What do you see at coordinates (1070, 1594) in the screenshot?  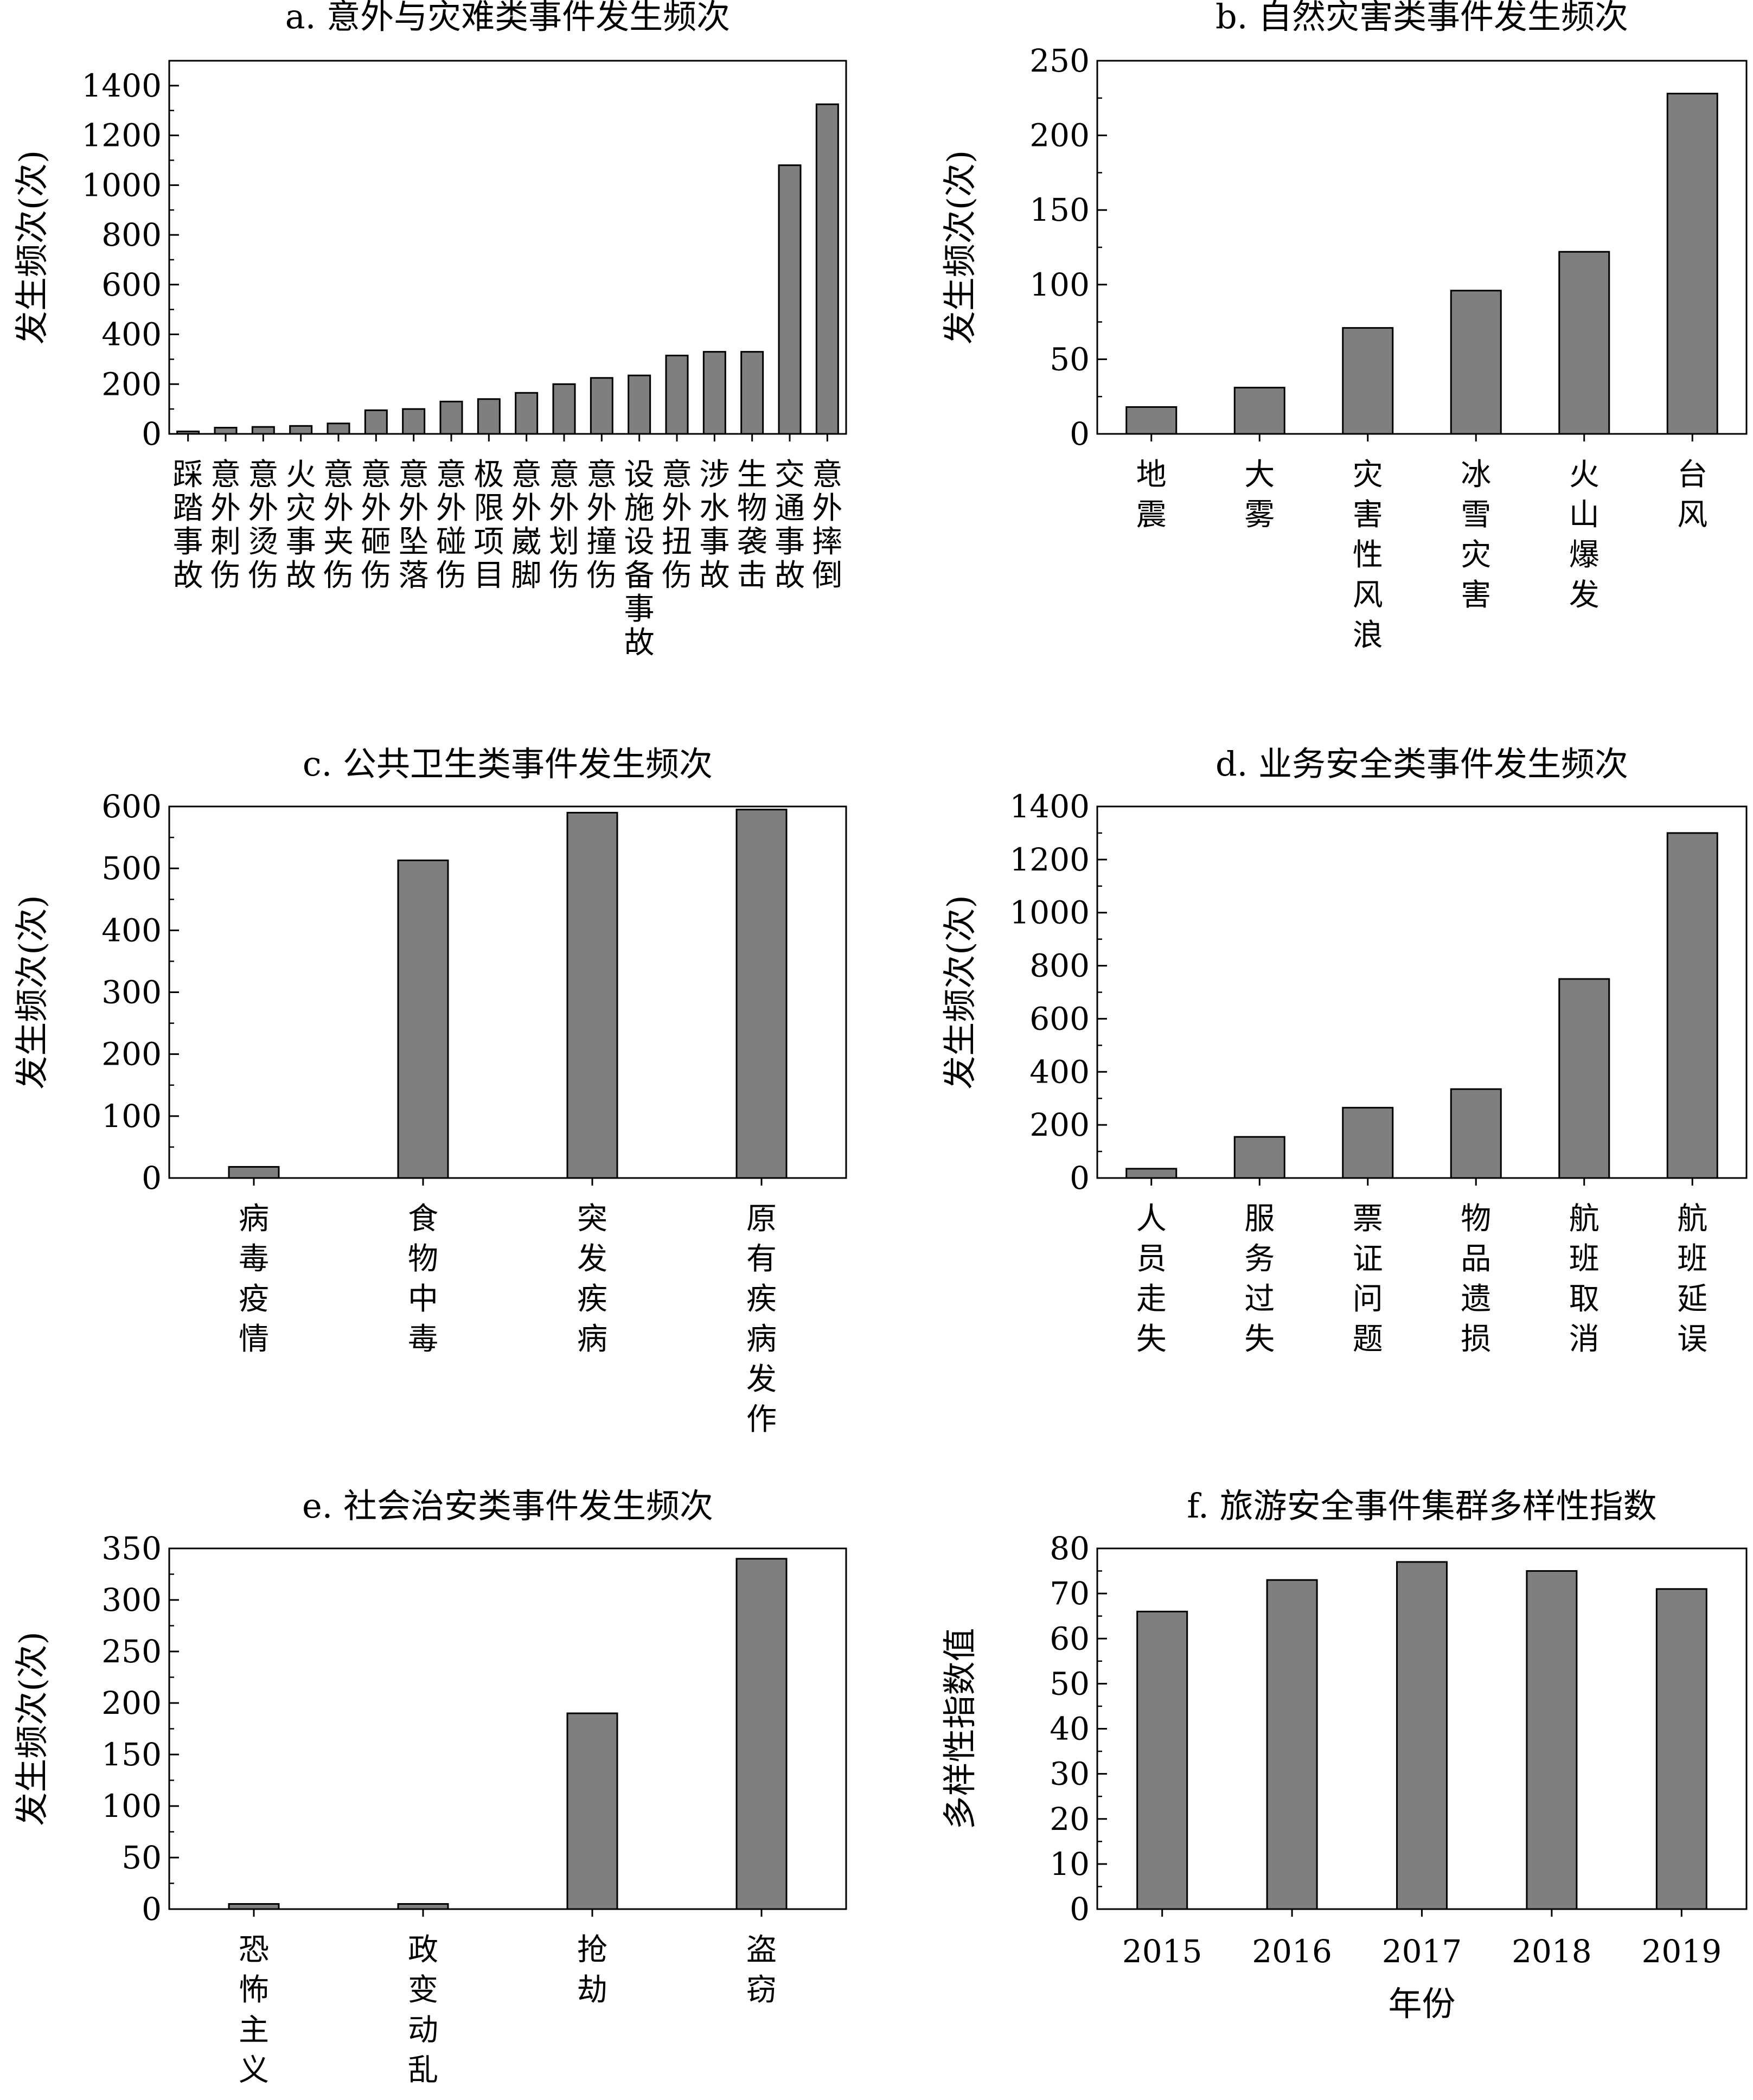 I see `y-tick-label: 70` at bounding box center [1070, 1594].